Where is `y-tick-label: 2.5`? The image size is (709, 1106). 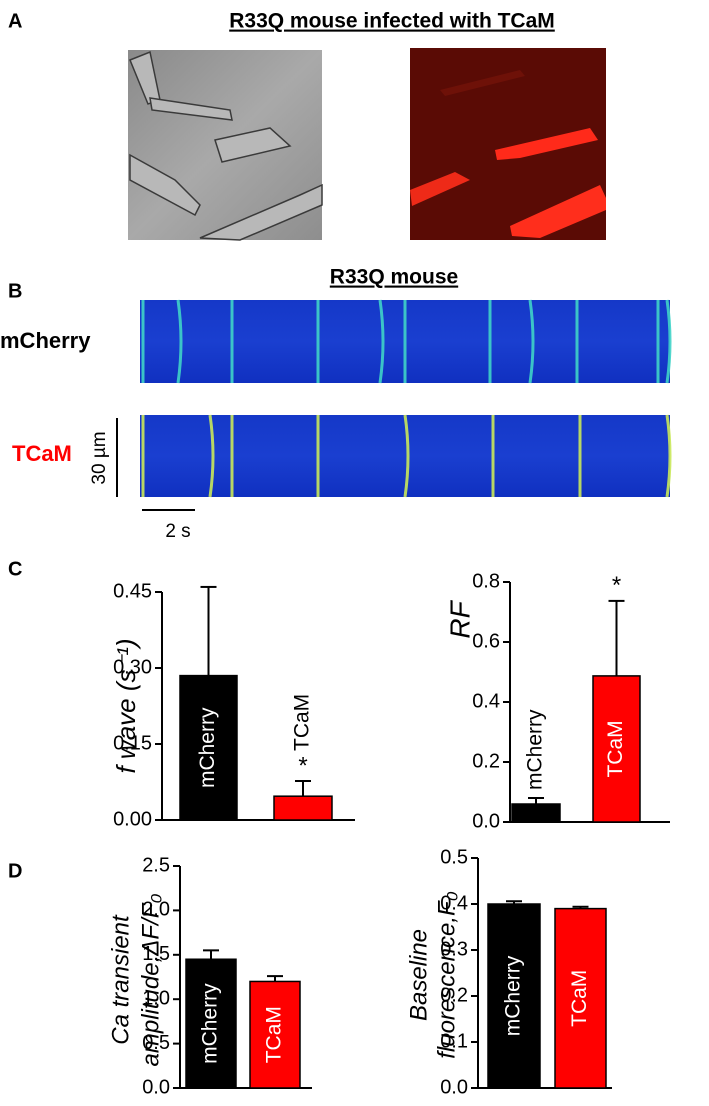 y-tick-label: 2.5 is located at coordinates (156, 865).